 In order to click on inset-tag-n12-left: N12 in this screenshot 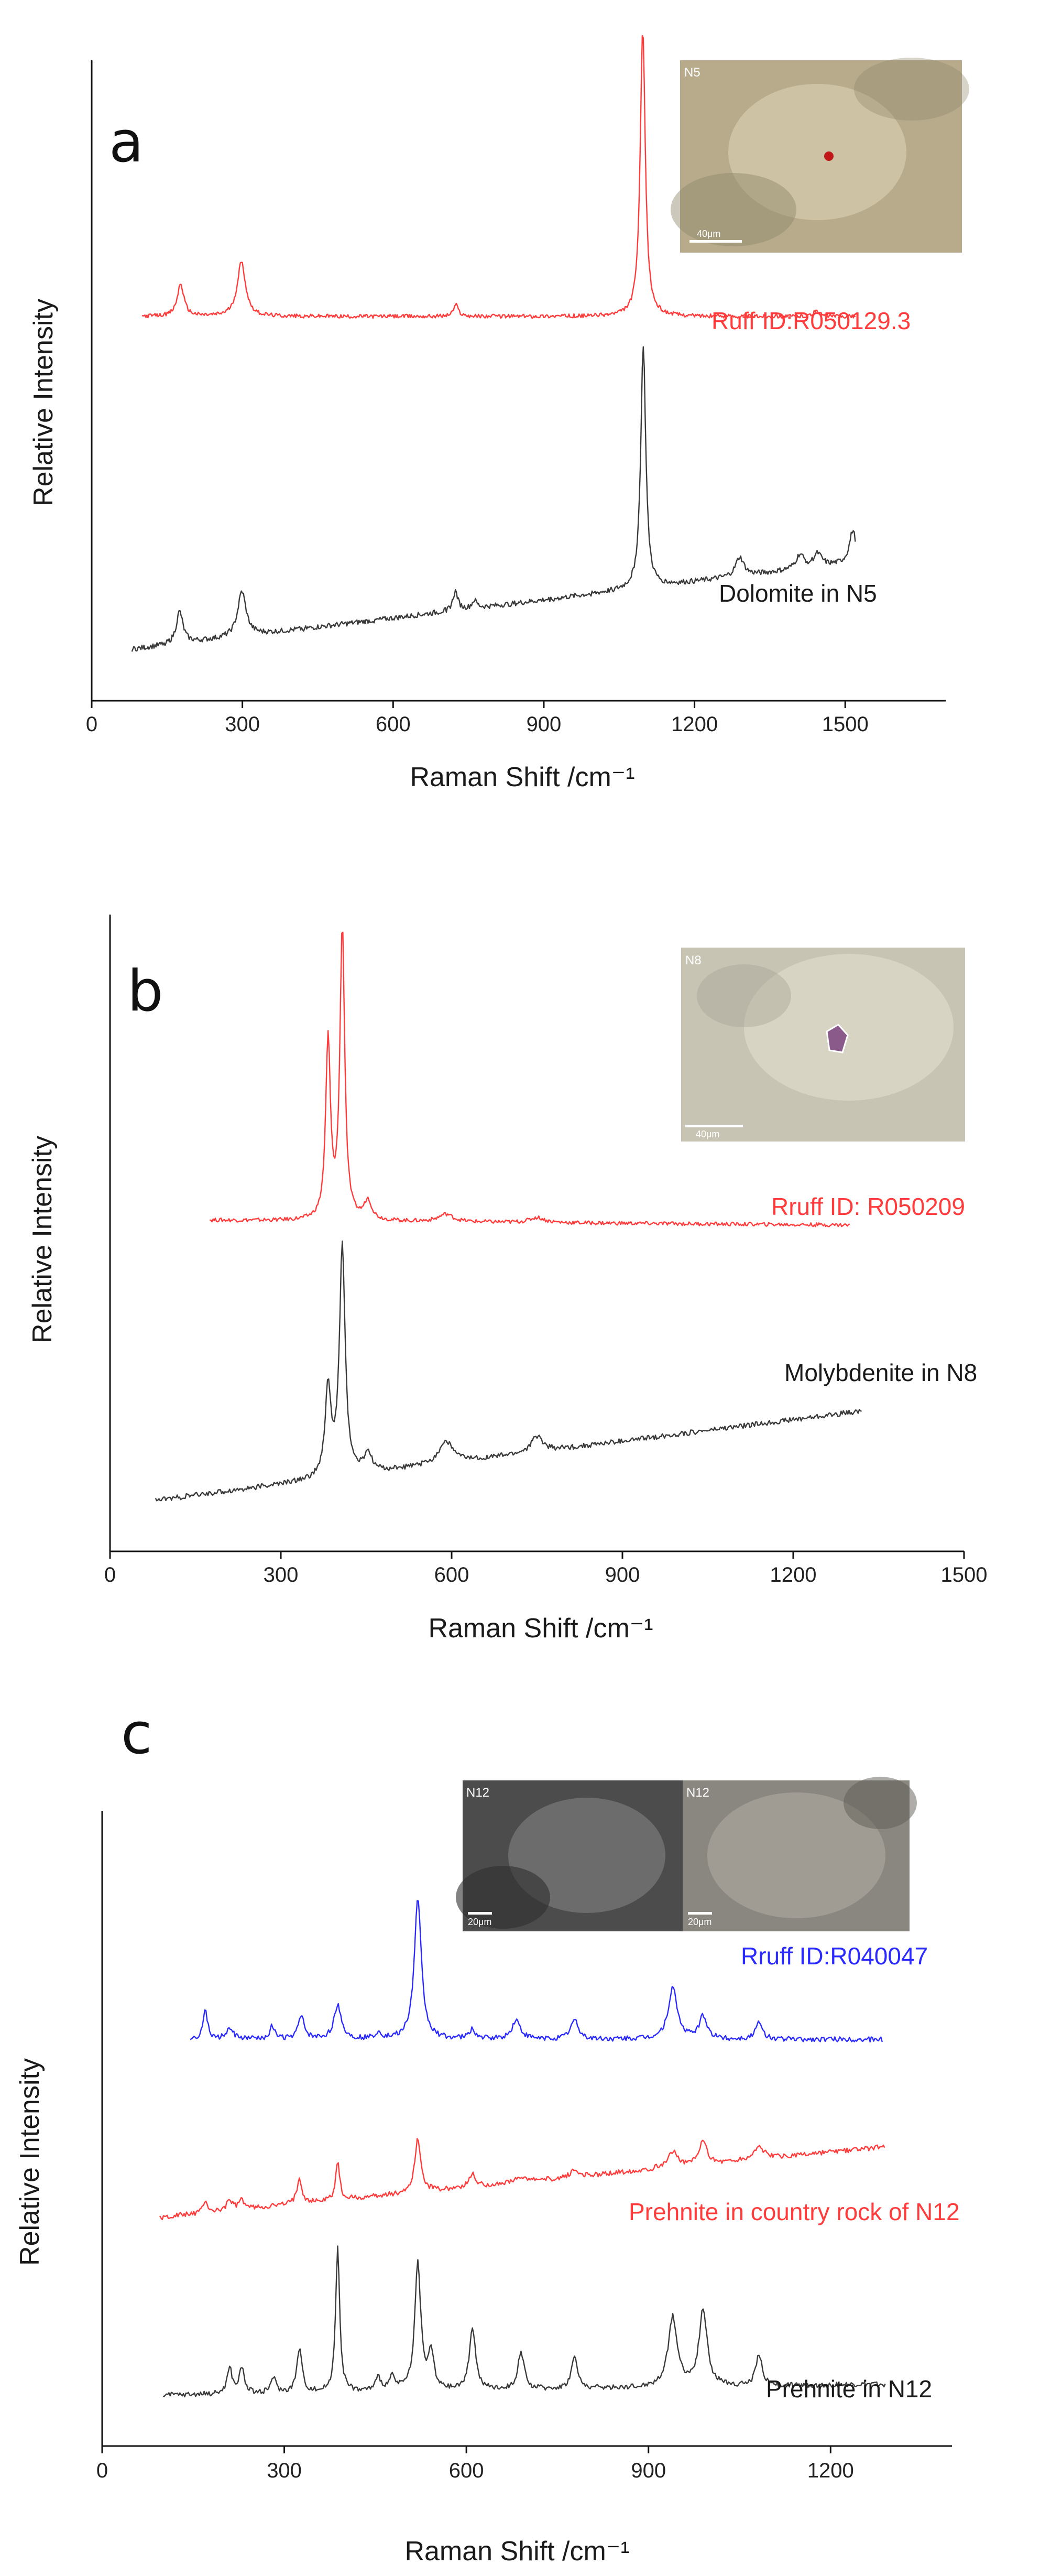, I will do `click(477, 1793)`.